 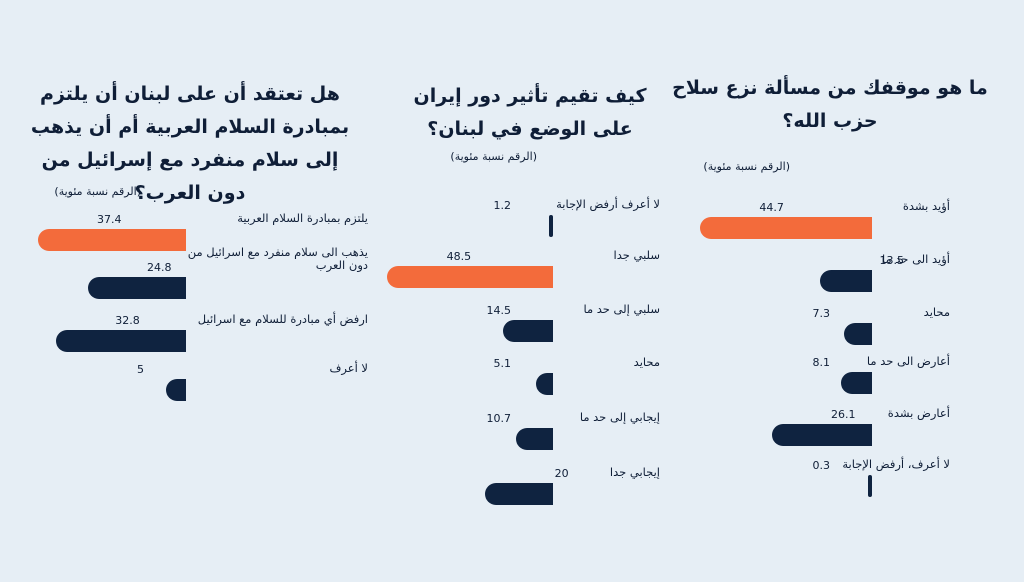 What do you see at coordinates (502, 205) in the screenshot?
I see `data-label: 1.2` at bounding box center [502, 205].